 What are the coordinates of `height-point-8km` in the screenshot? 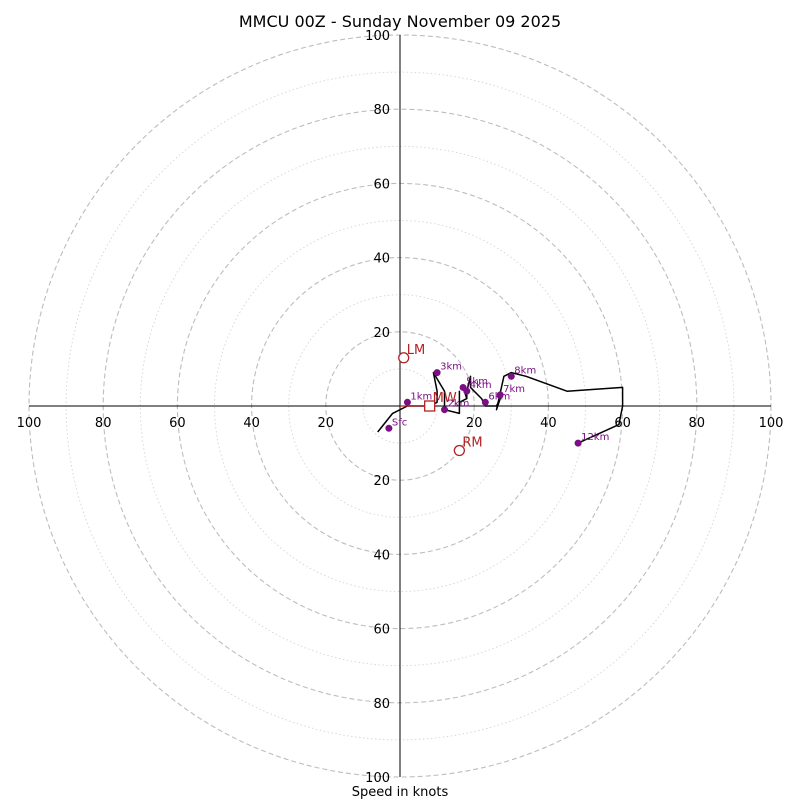 It's located at (511, 376).